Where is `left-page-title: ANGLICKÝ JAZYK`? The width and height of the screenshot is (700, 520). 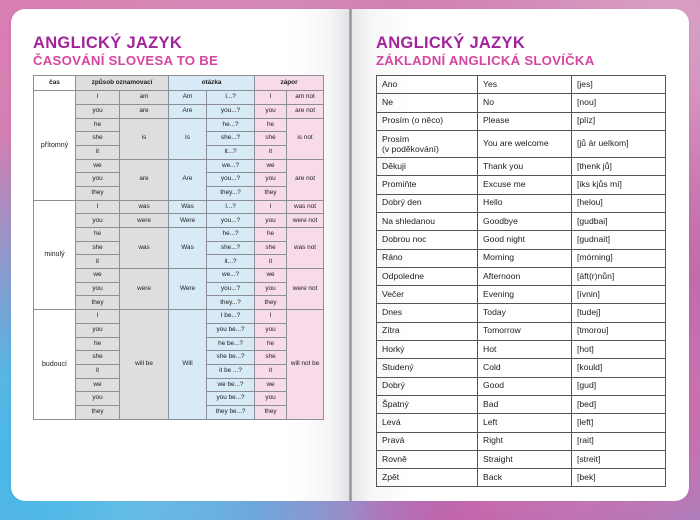
left-page-title: ANGLICKÝ JAZYK is located at coordinates (108, 43).